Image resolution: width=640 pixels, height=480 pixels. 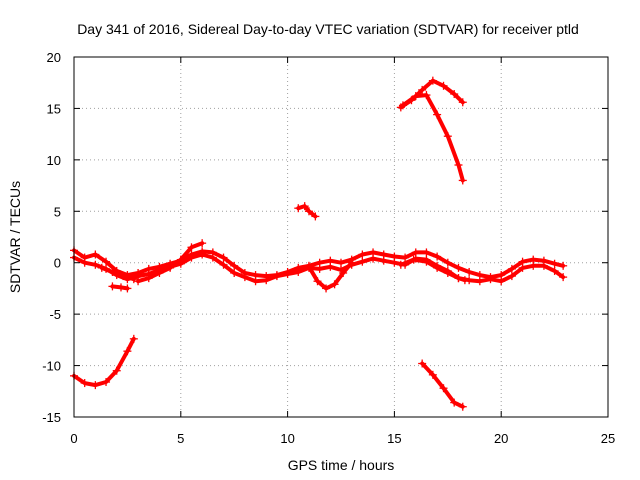 I want to click on y-tick-label: -5, so click(x=55, y=314).